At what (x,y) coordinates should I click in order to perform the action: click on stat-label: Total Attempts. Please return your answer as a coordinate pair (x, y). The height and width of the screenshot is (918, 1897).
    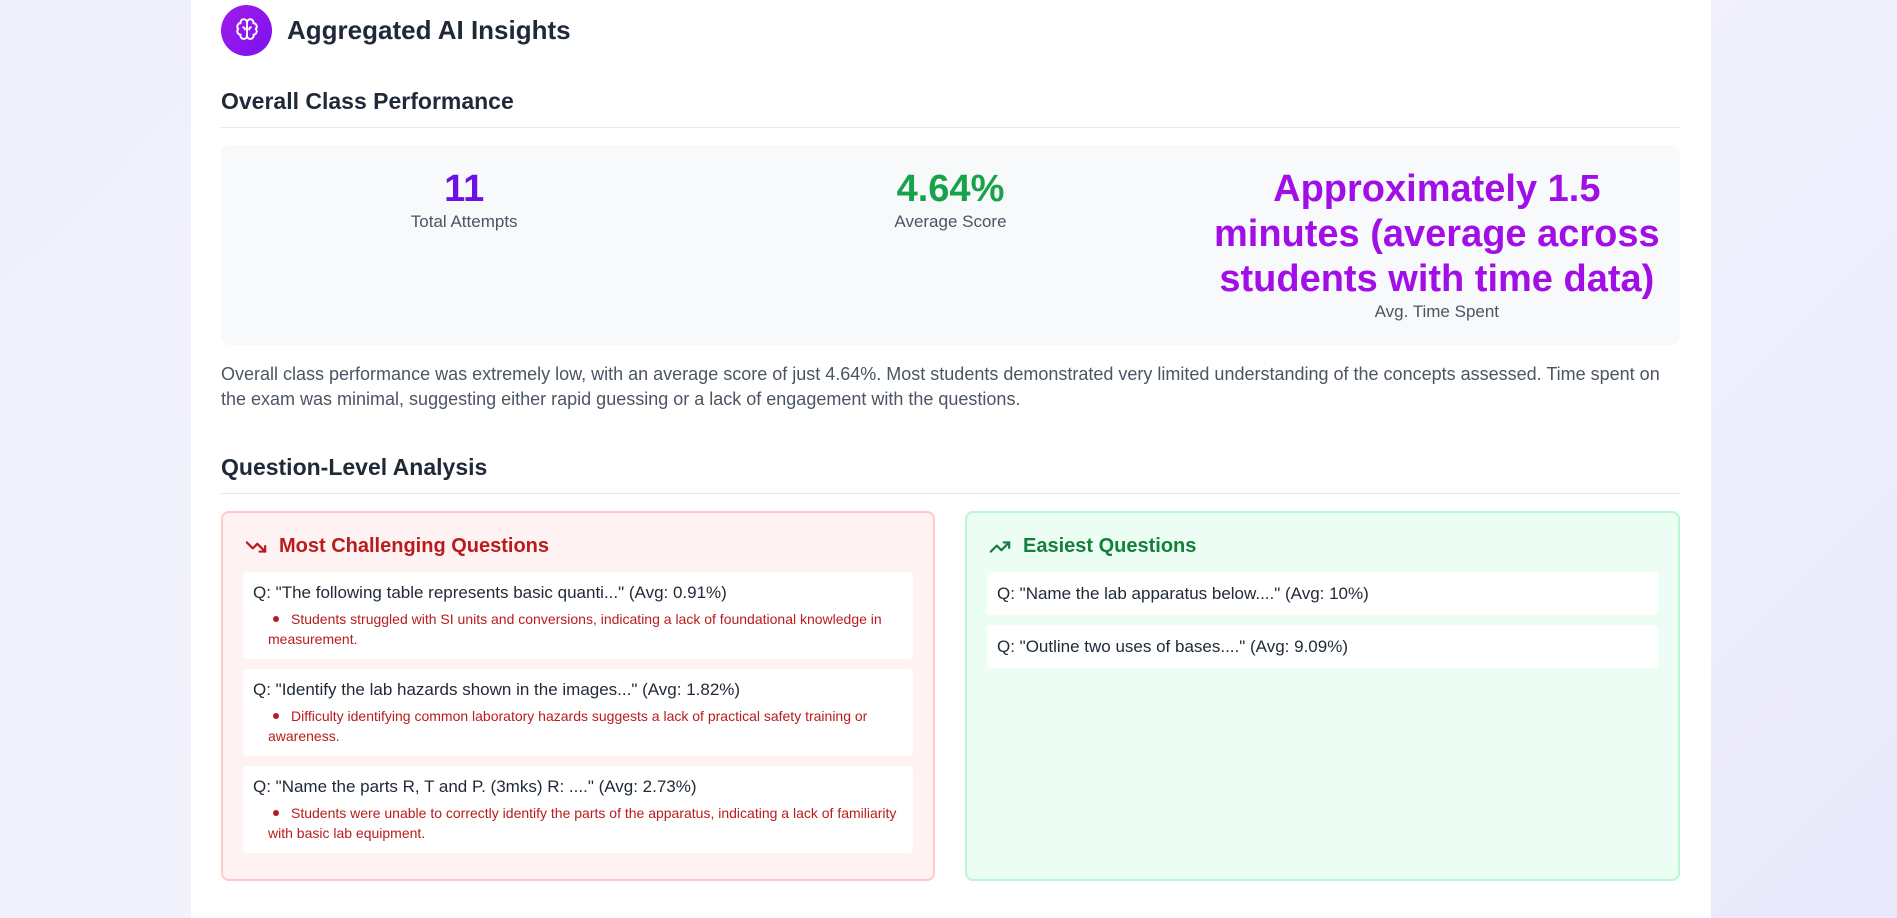
    Looking at the image, I should click on (464, 221).